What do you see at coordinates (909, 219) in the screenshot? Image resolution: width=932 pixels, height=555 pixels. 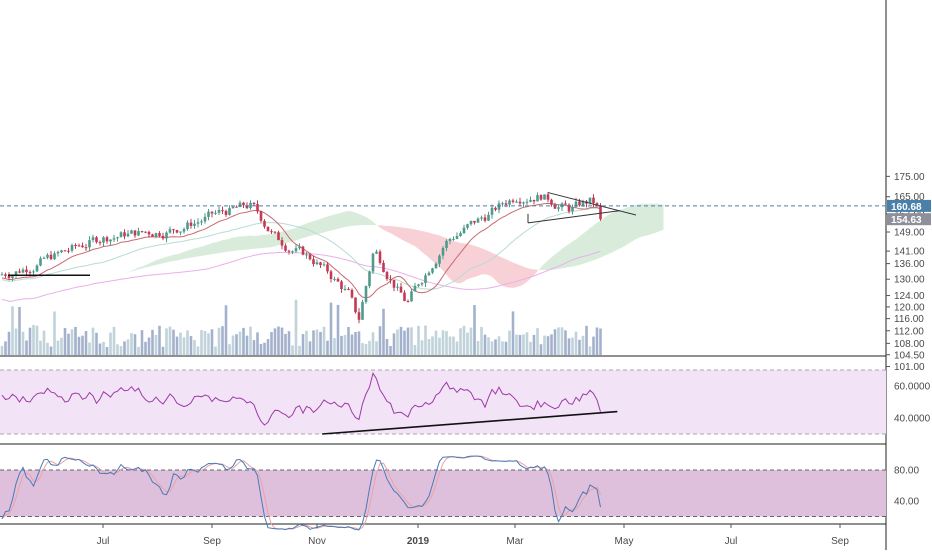 I see `last-price-tag: 154.63` at bounding box center [909, 219].